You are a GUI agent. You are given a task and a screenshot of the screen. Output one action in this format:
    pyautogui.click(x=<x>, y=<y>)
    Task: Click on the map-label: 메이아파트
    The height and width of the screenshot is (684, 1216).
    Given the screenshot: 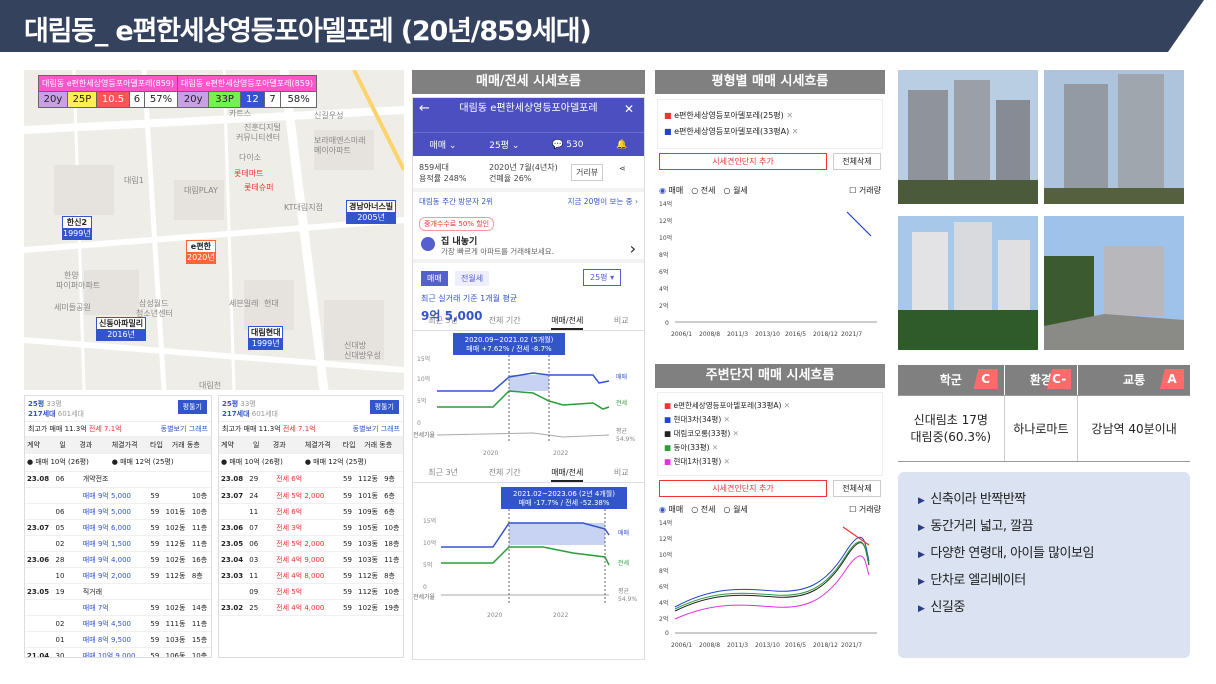 What is the action you would take?
    pyautogui.click(x=332, y=150)
    